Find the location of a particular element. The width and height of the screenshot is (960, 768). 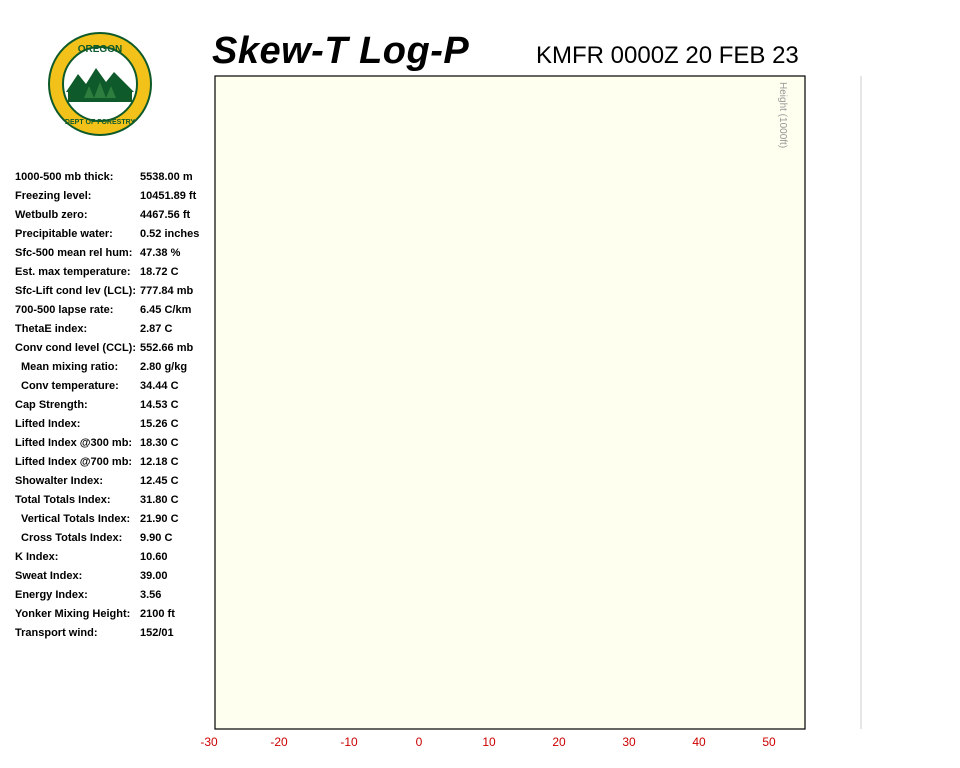

oregon-department-of-forestry-logo: OREGON DEPT OF FORESTRY is located at coordinates (100, 84).